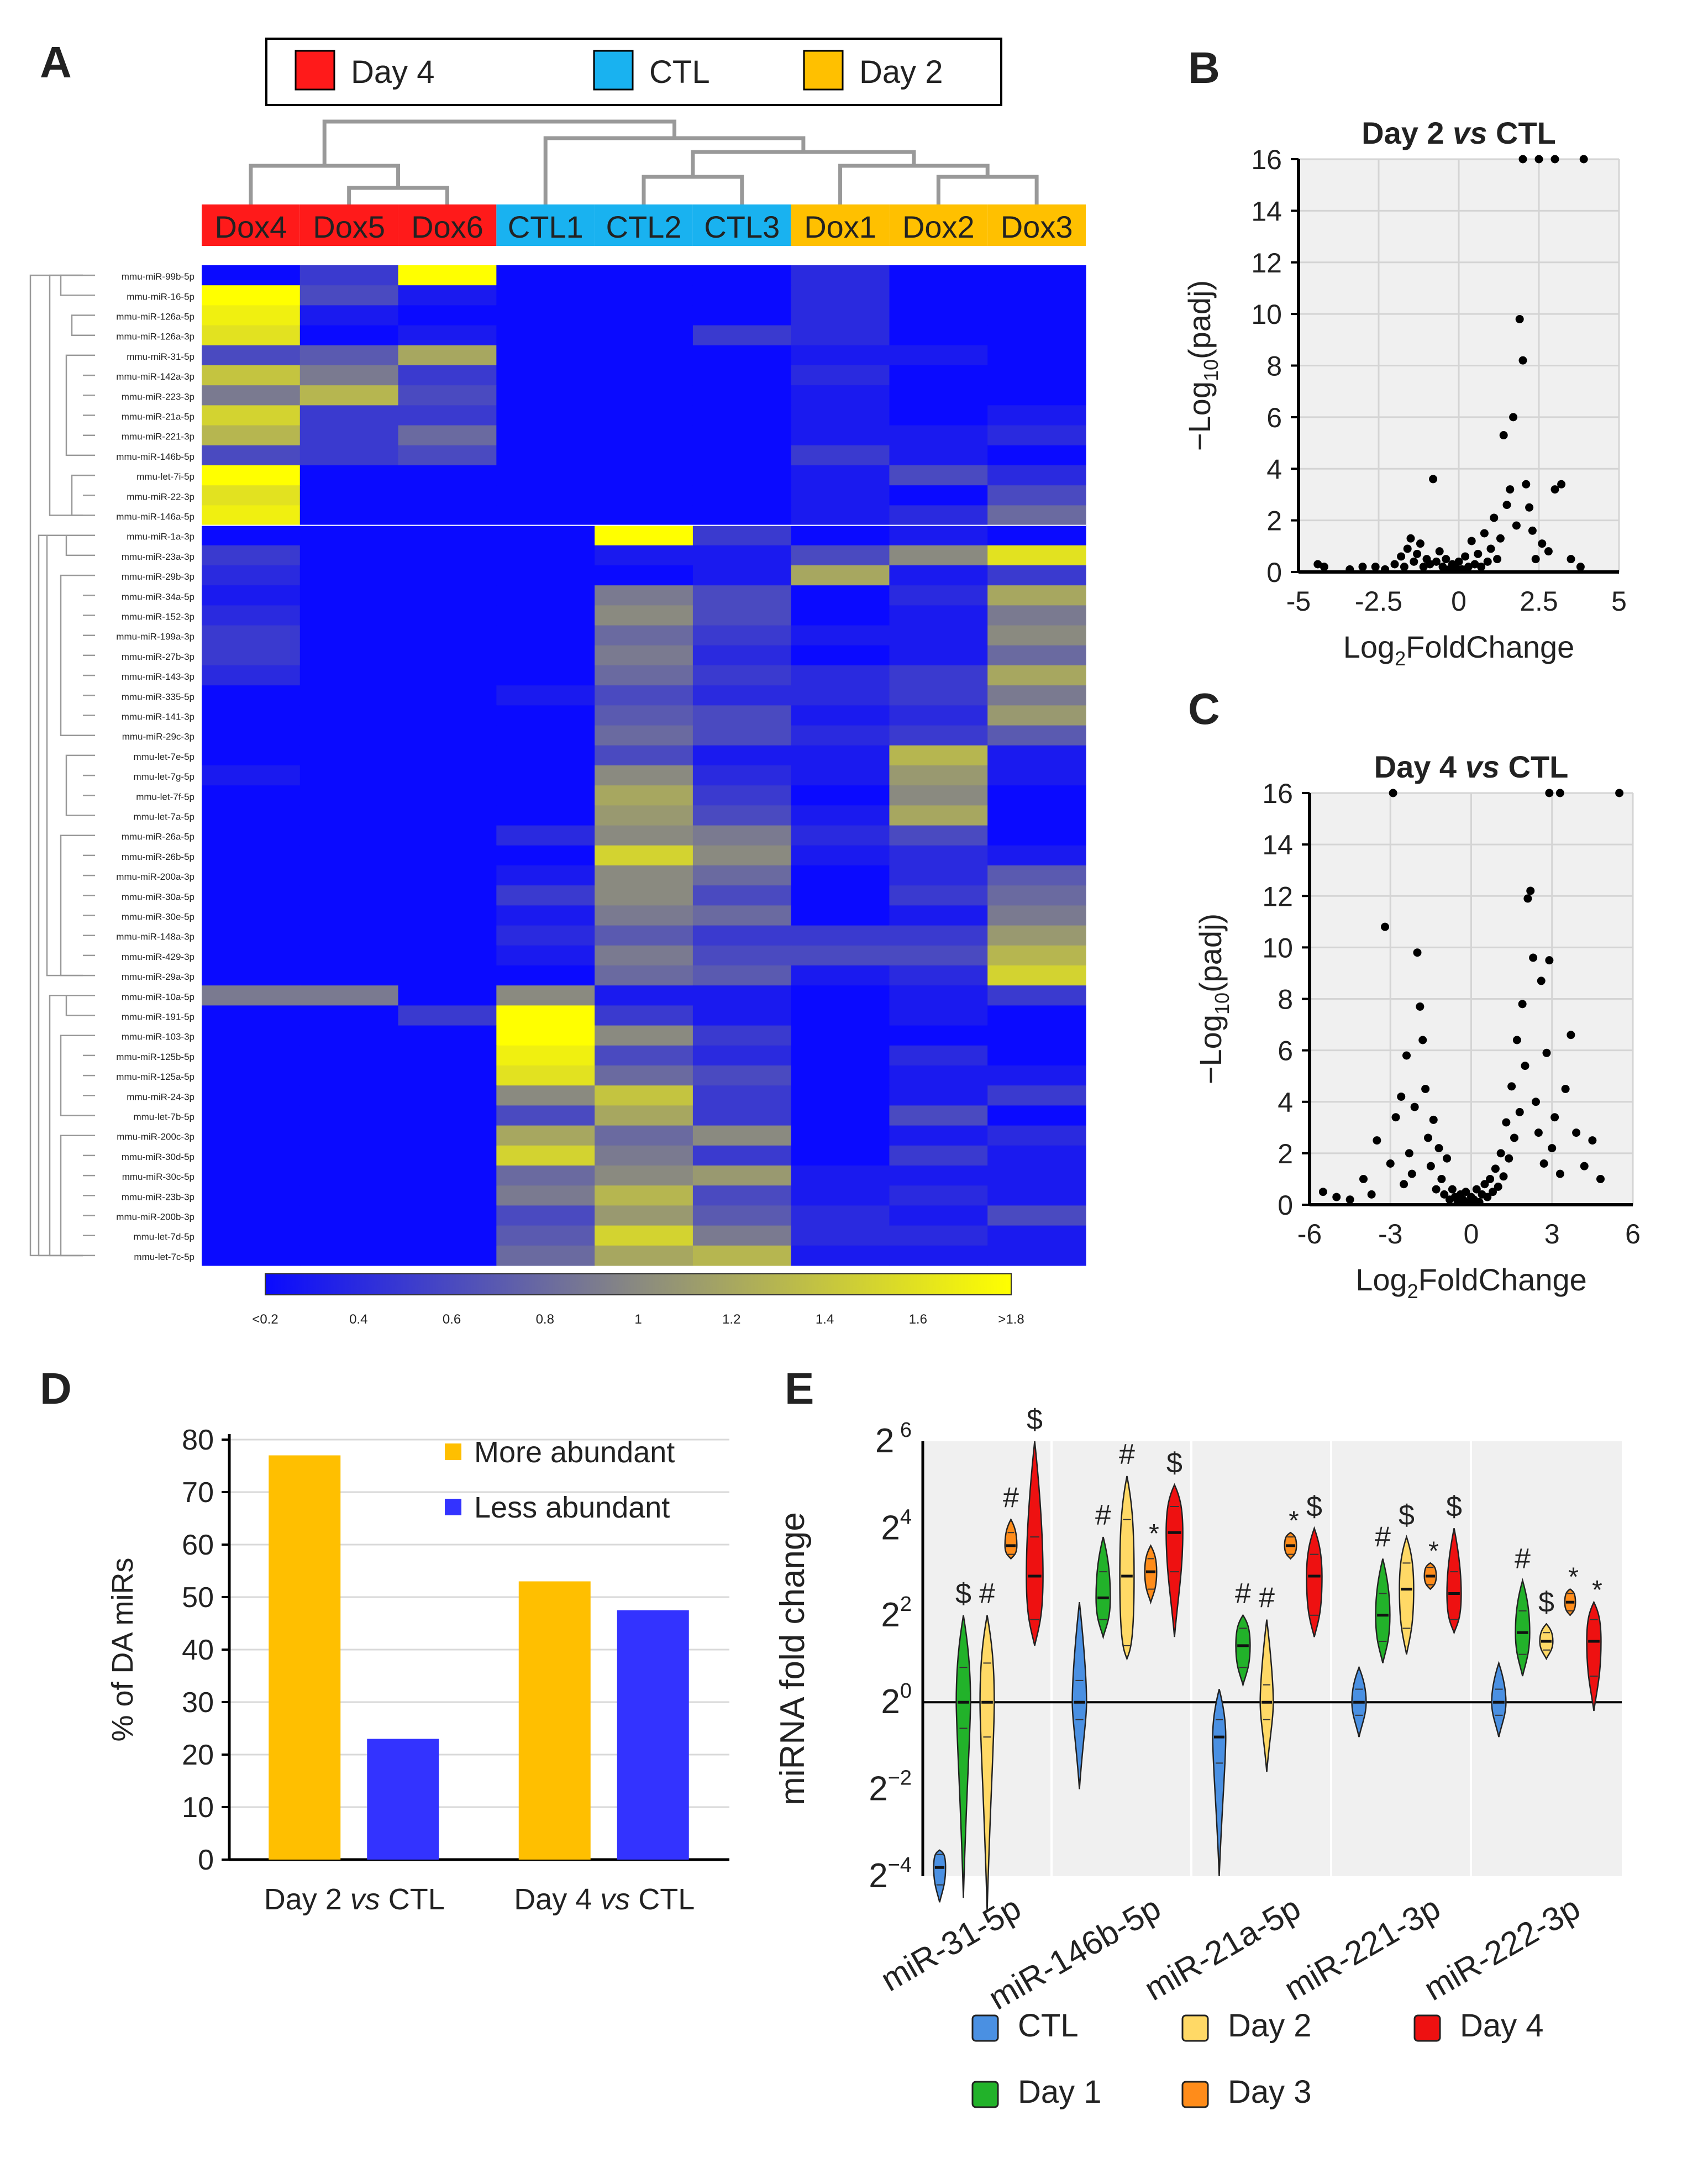  Describe the element at coordinates (164, 757) in the screenshot. I see `row-label: mmu-let-7e-5p` at that location.